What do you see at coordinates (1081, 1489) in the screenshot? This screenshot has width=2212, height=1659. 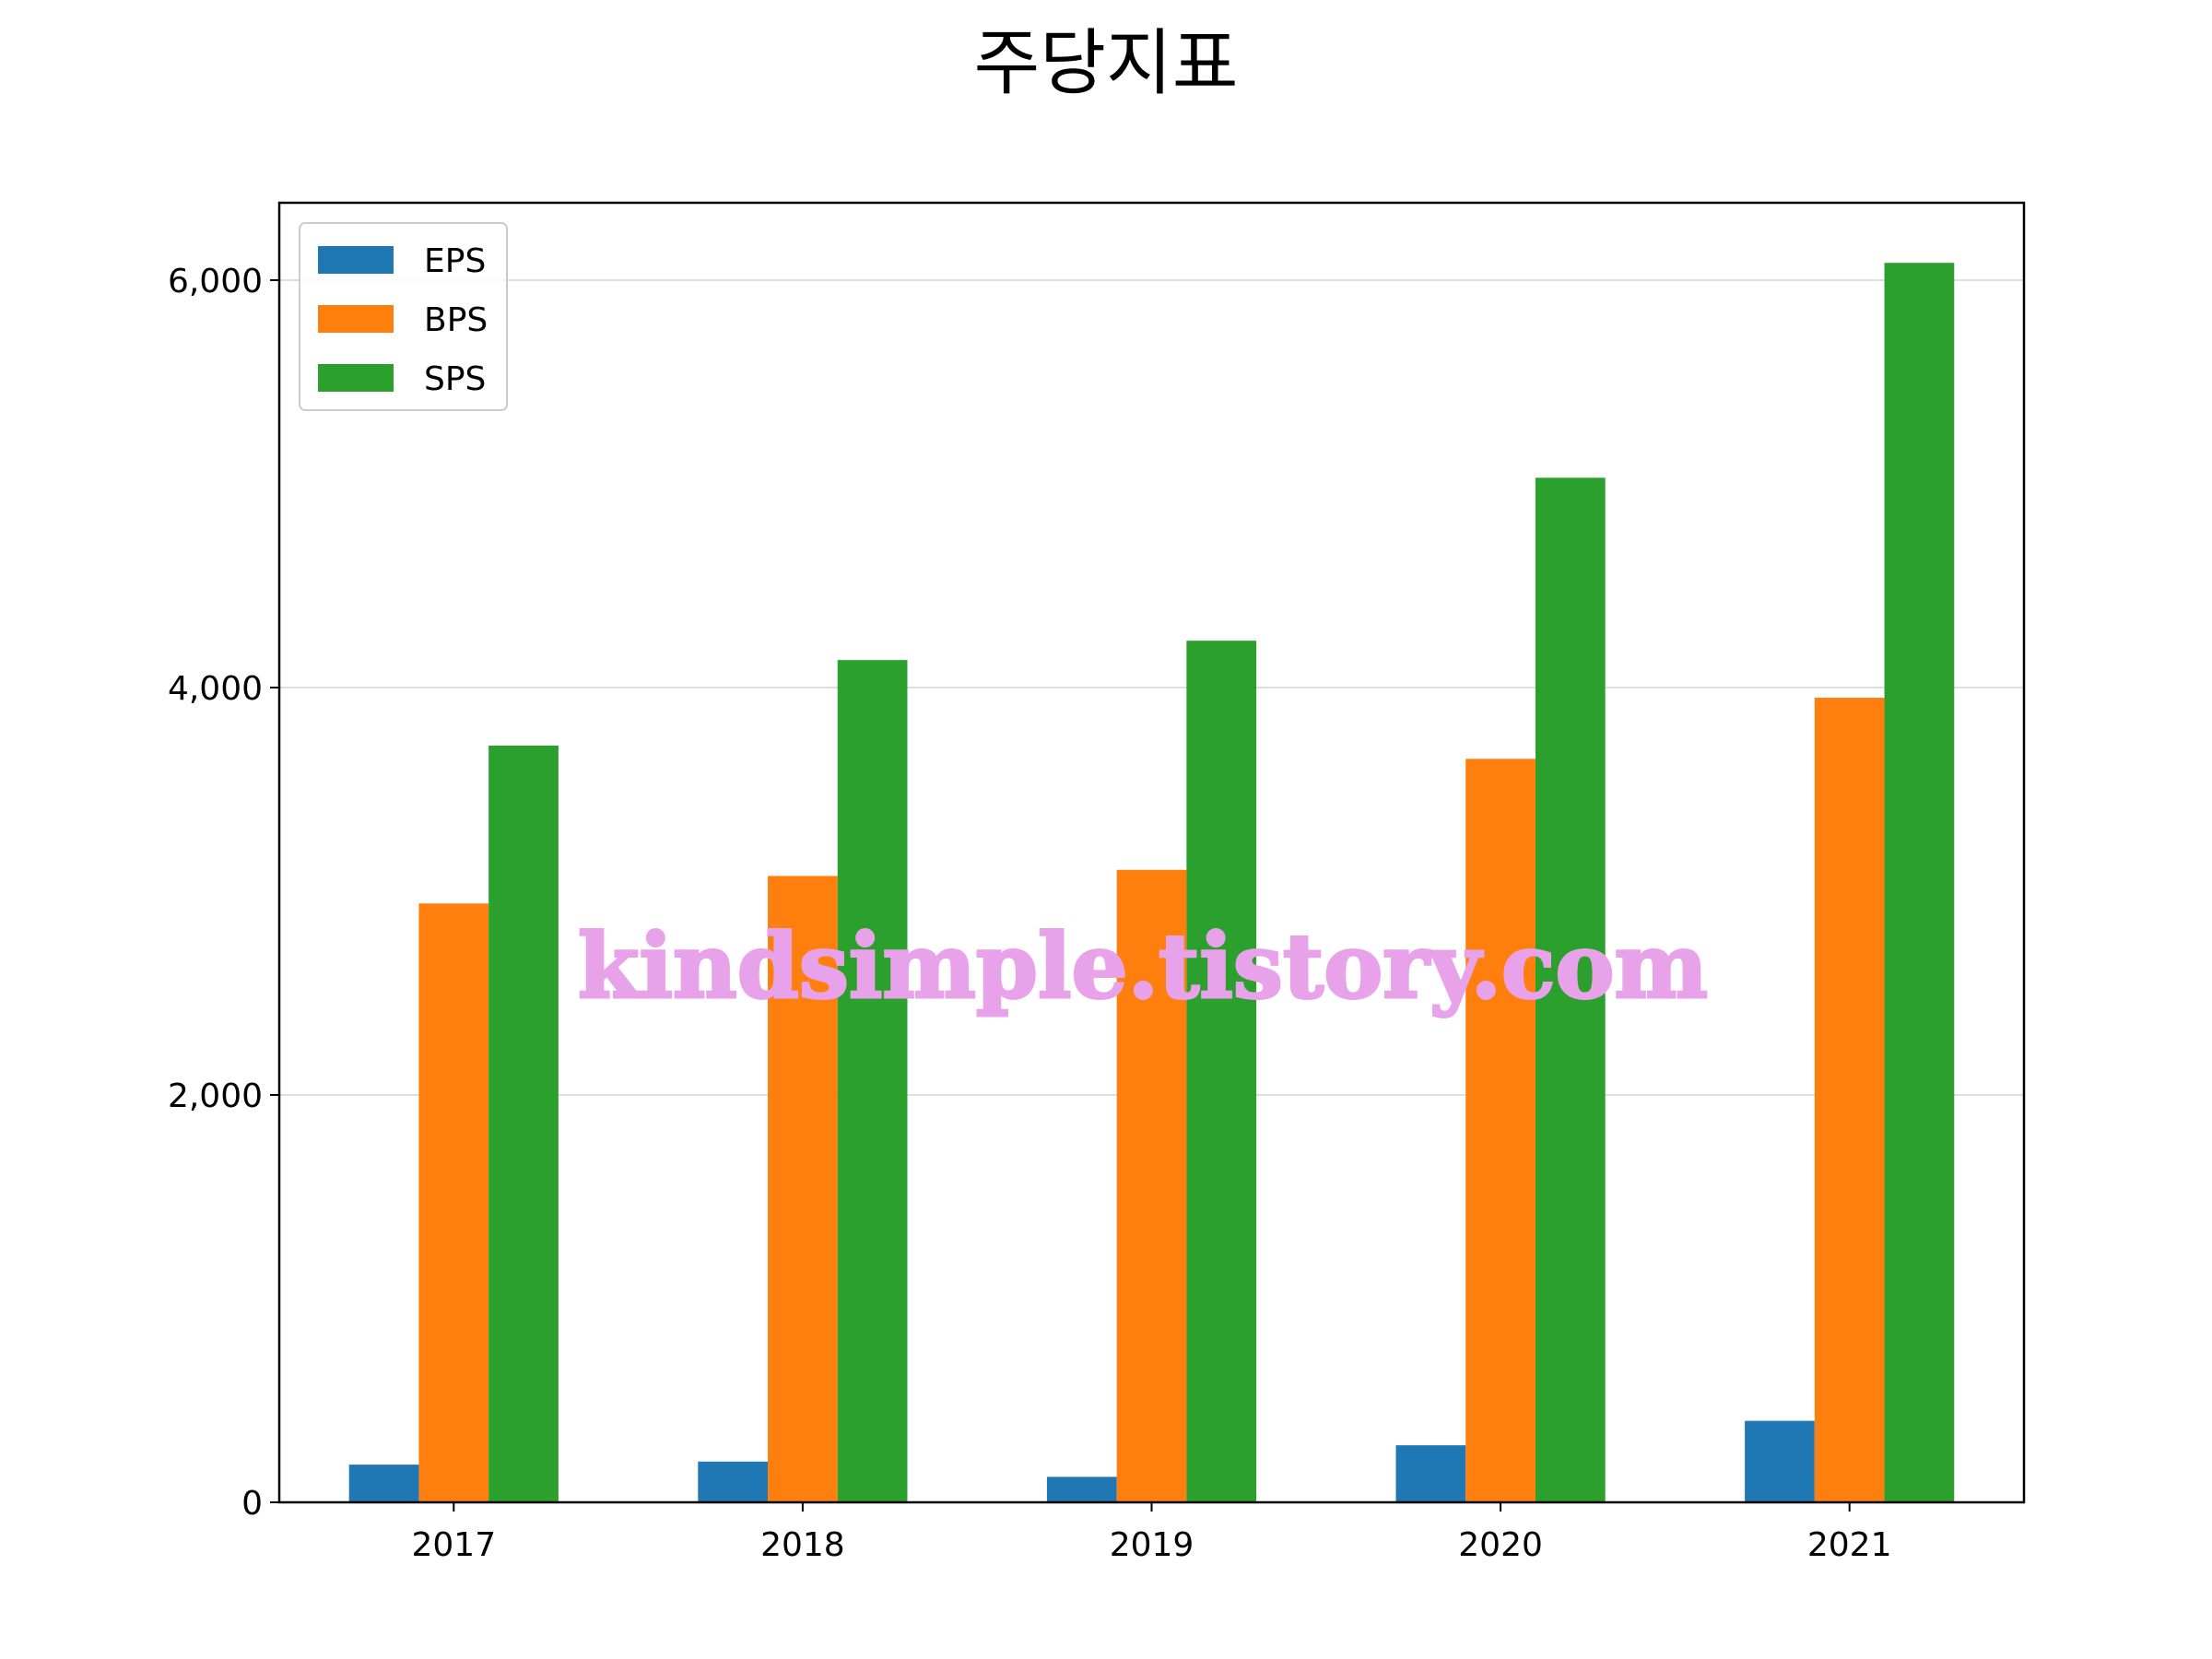 I see `bar-eps-2019` at bounding box center [1081, 1489].